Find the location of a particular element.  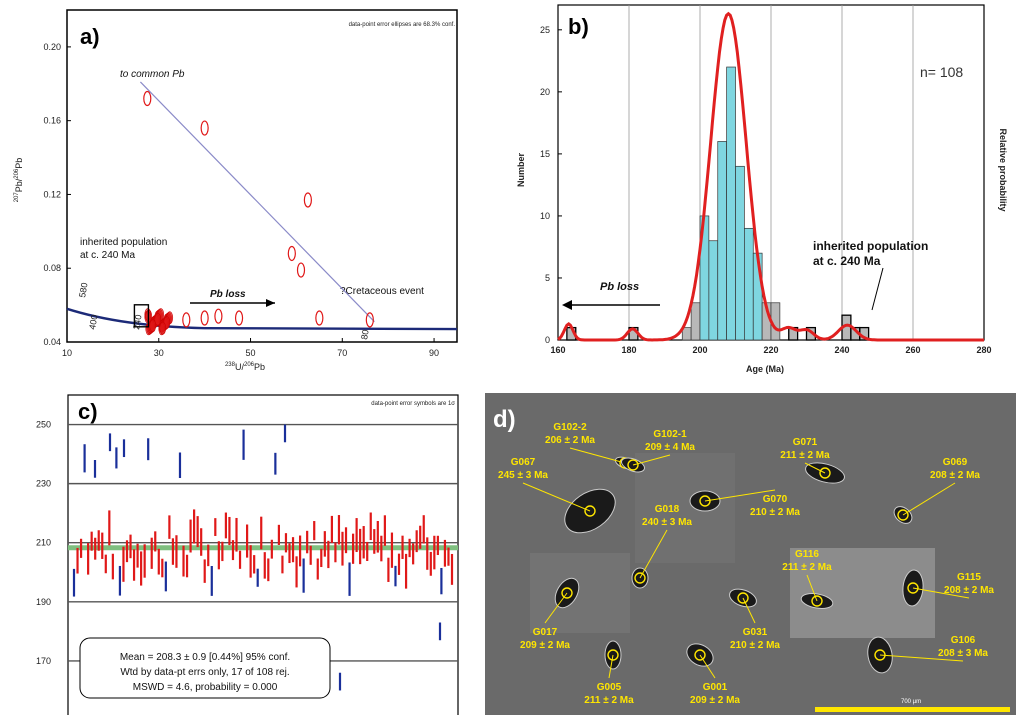

stats-line-2: Wtd by data-pt errs only, 17 of 108 rej. is located at coordinates (204, 672).